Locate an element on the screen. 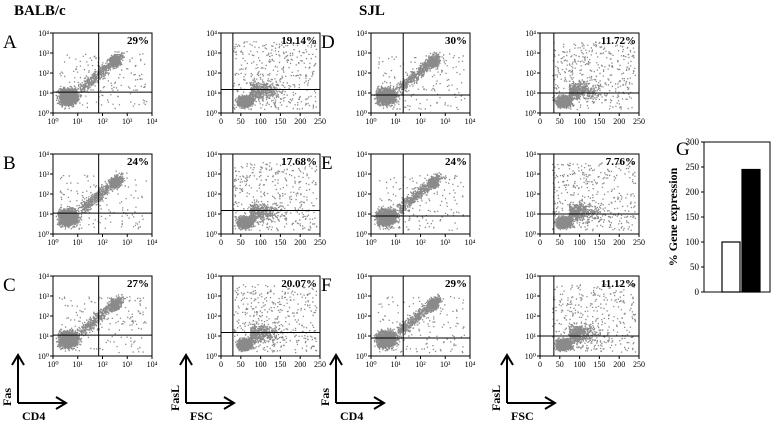  gate-percentage-label: 27% is located at coordinates (138, 284).